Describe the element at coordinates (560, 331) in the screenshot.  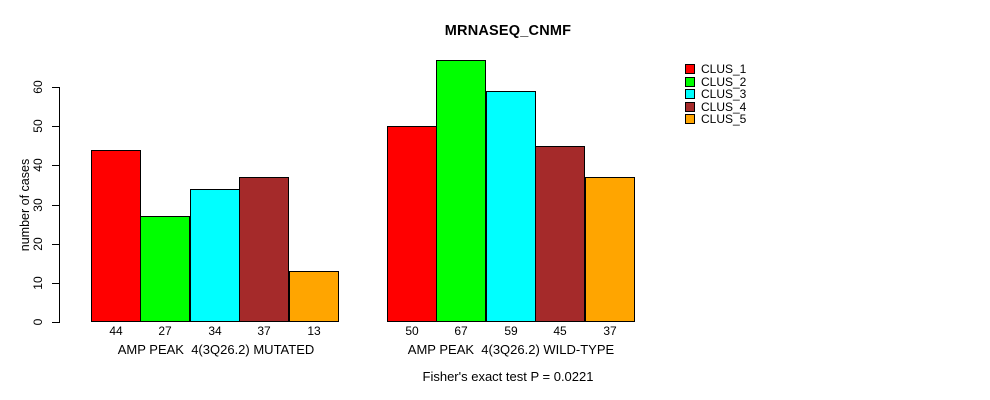
I see `bar-value-label: 45` at that location.